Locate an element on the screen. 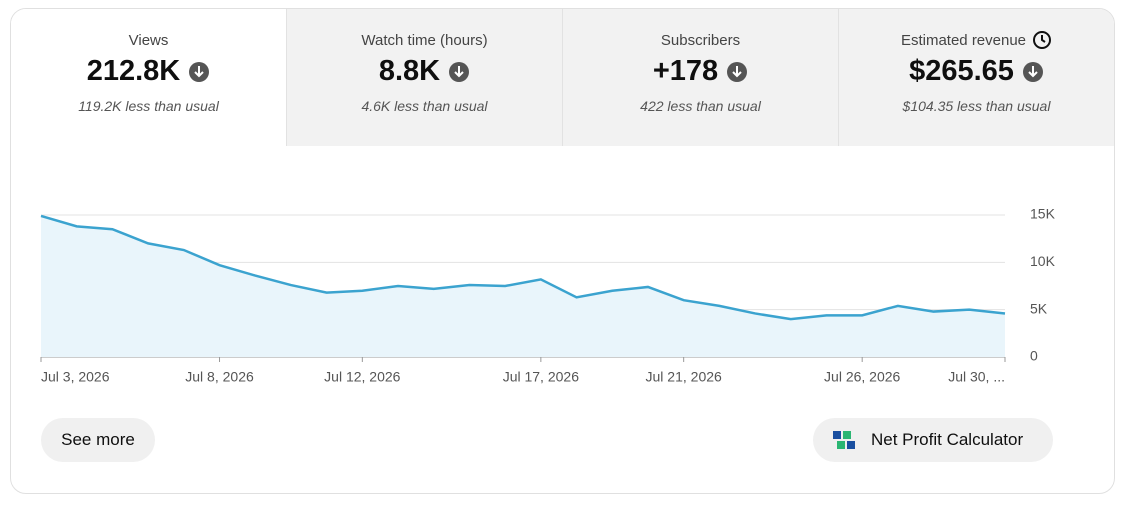 This screenshot has height=508, width=1125. y-tick-label: 15K is located at coordinates (1043, 214).